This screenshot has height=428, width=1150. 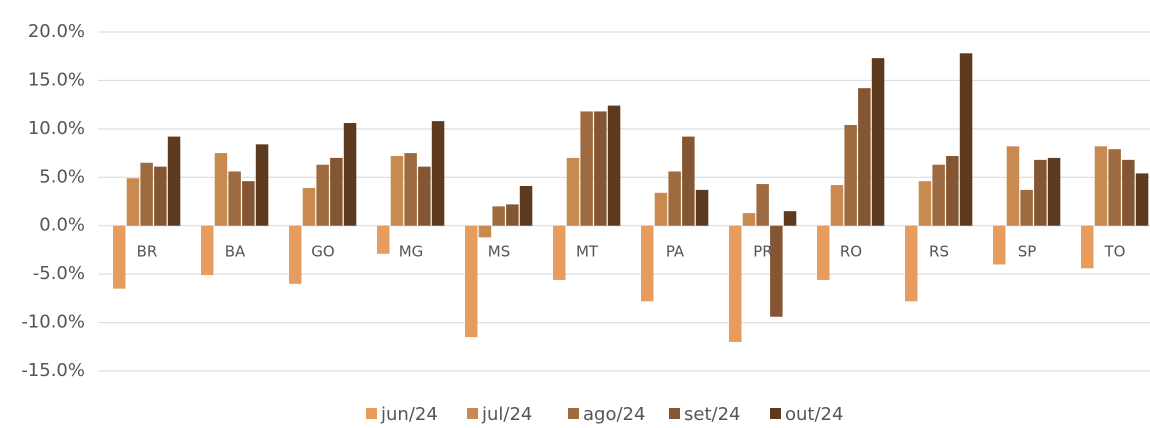 I want to click on x-tick-label: BA, so click(x=235, y=252).